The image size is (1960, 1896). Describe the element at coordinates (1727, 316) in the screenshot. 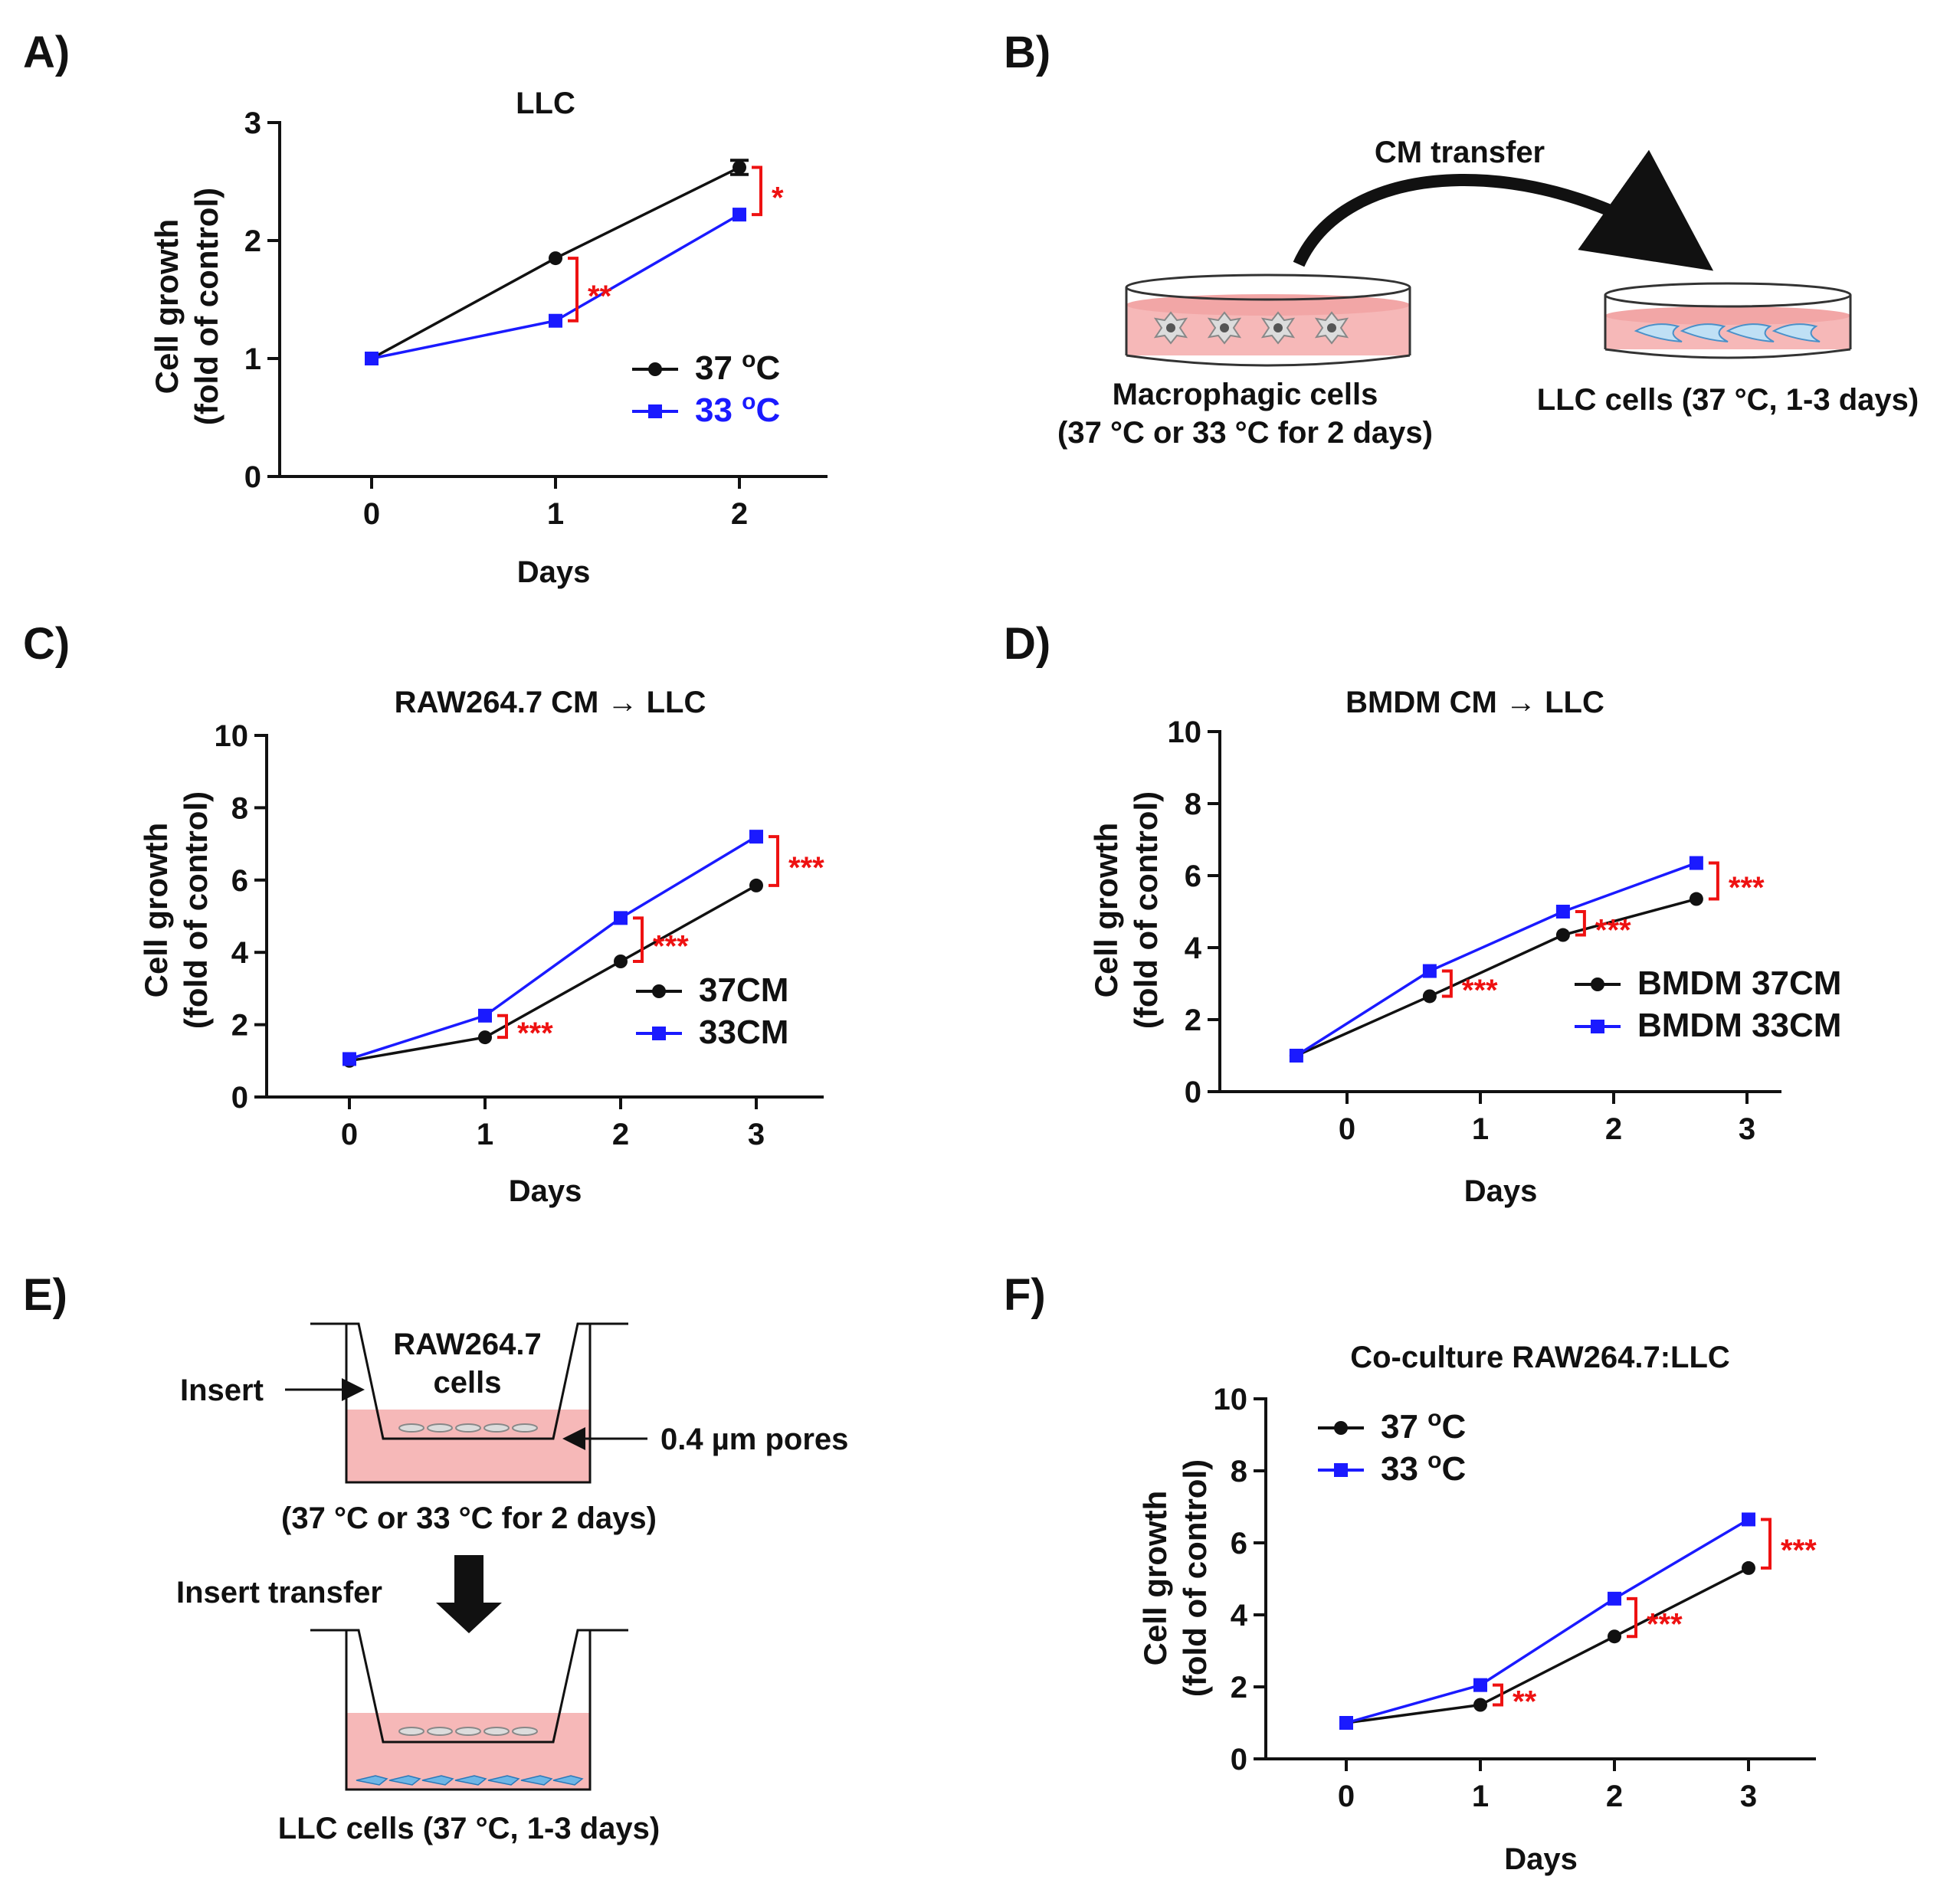

I see `right-dish-medium-top` at that location.